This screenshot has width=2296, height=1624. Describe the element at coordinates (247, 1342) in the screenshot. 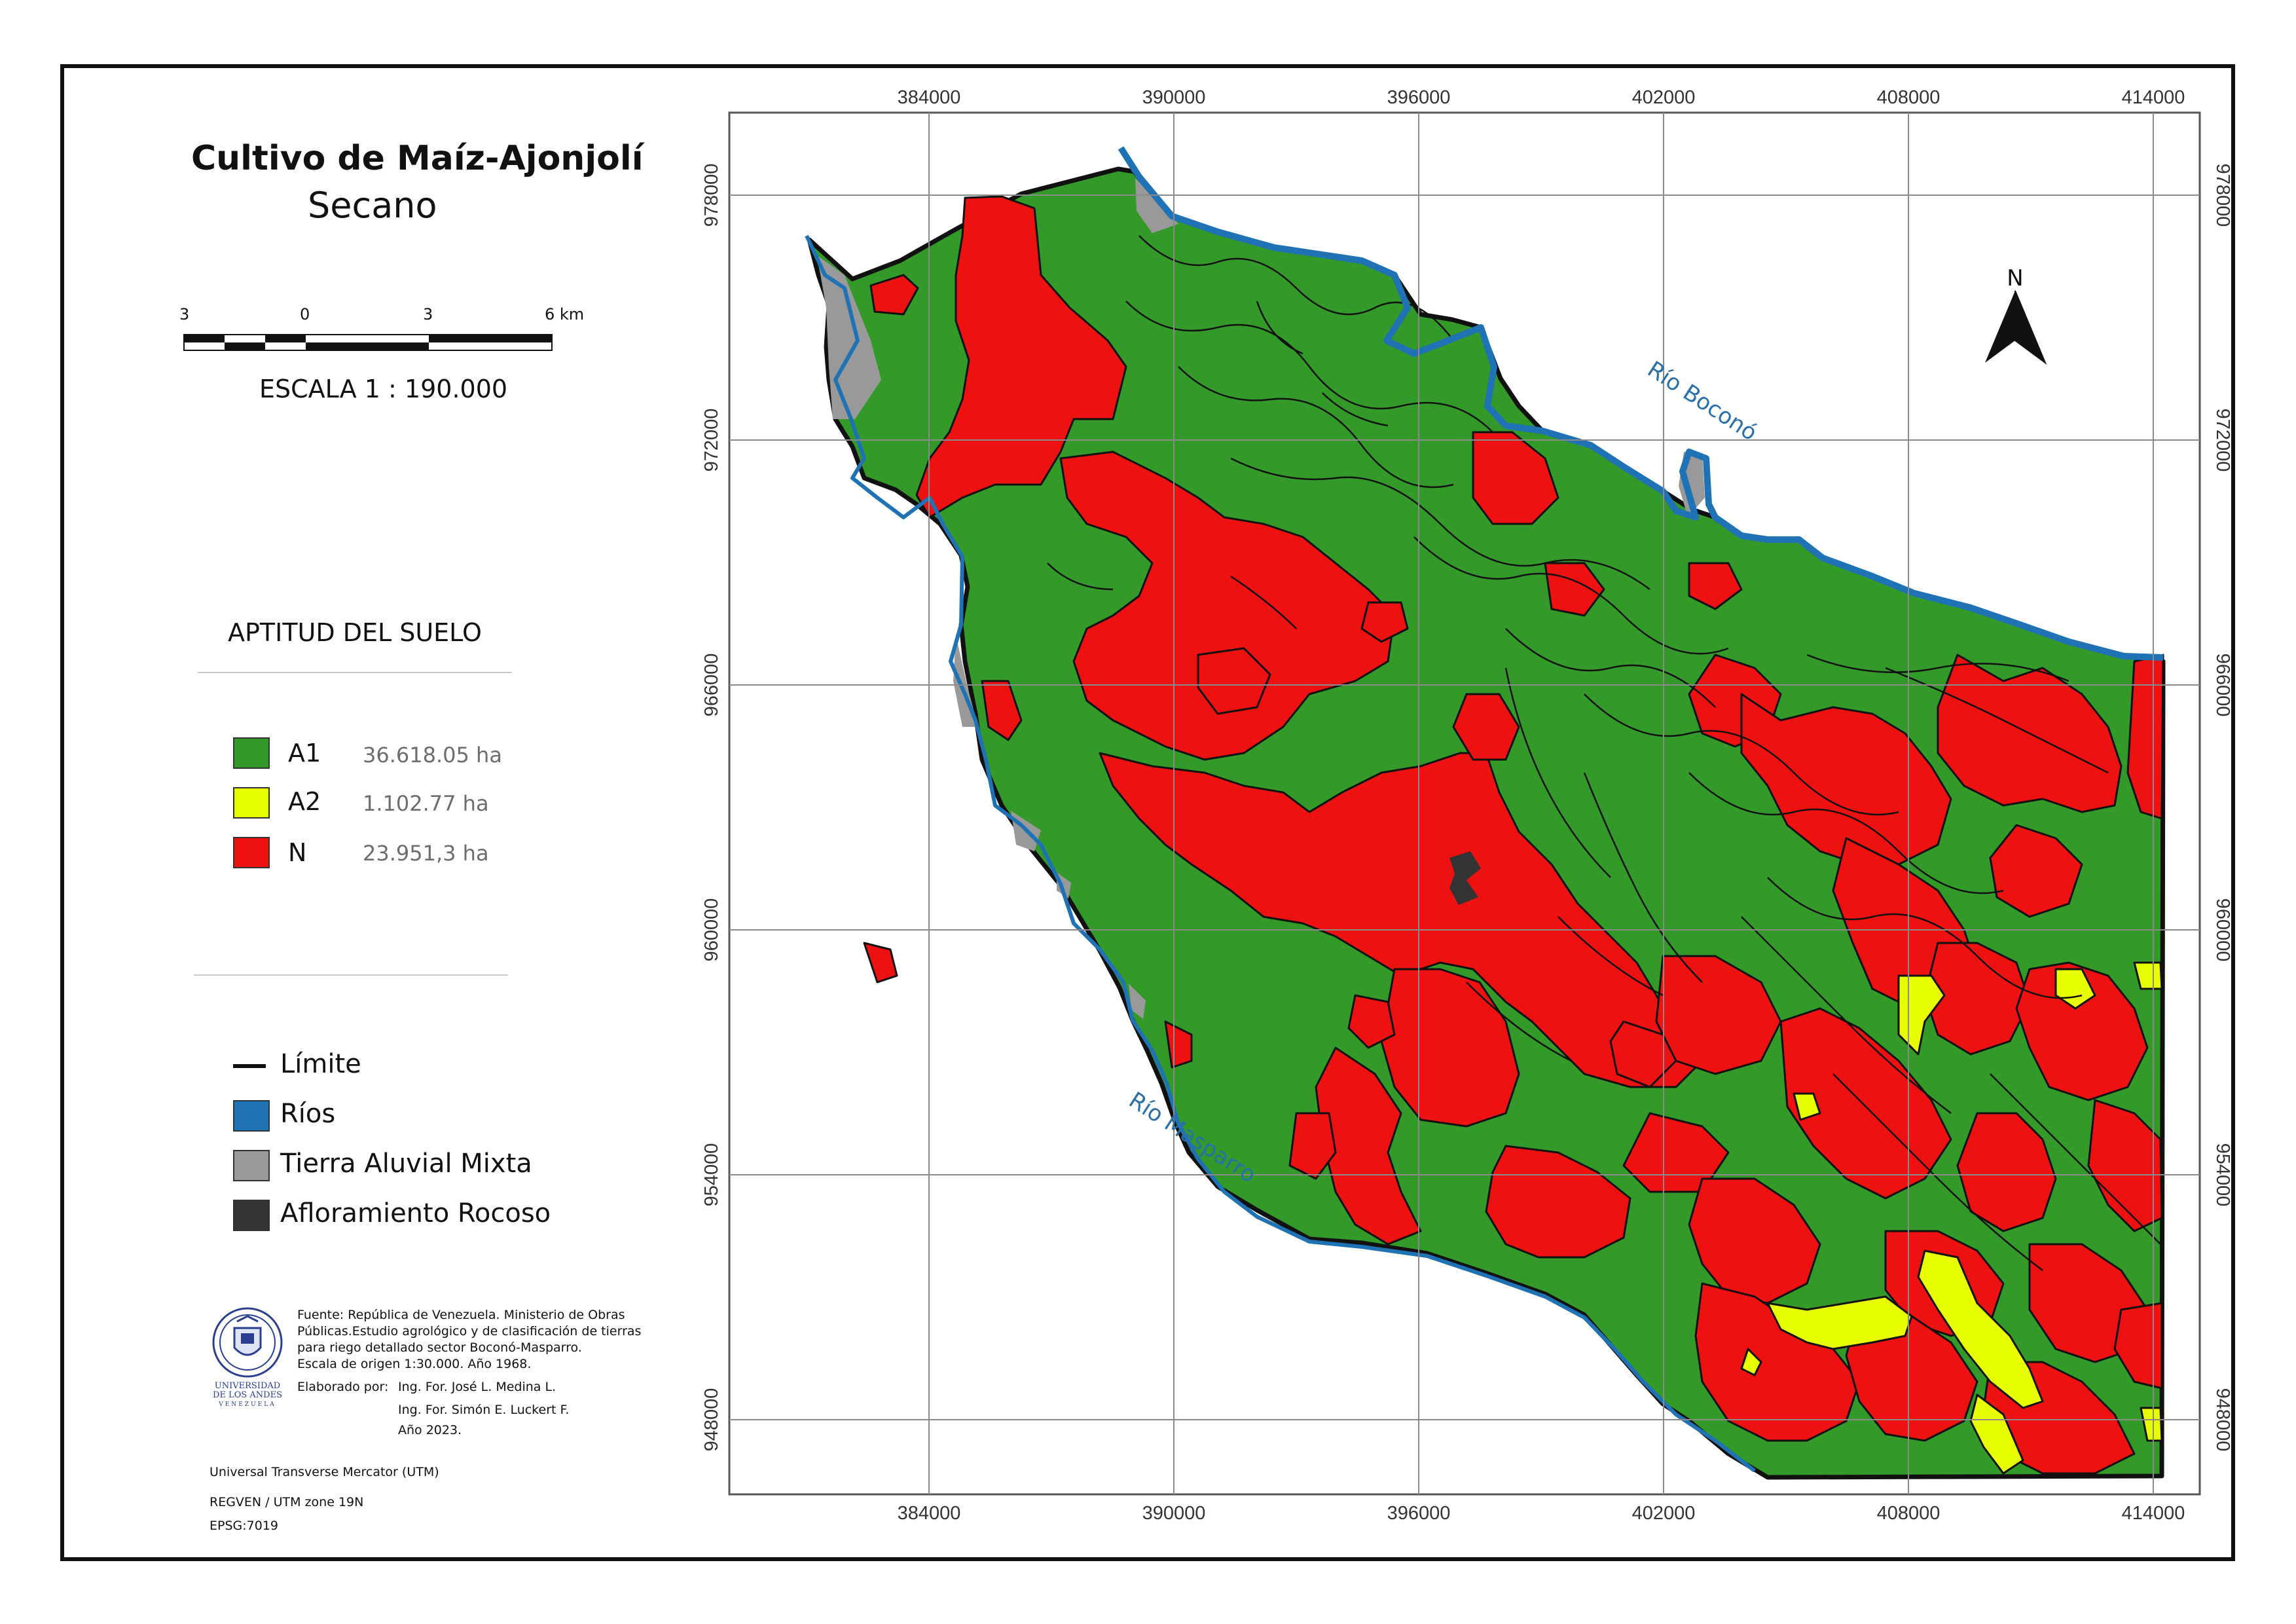

I see `university-seal-icon` at that location.